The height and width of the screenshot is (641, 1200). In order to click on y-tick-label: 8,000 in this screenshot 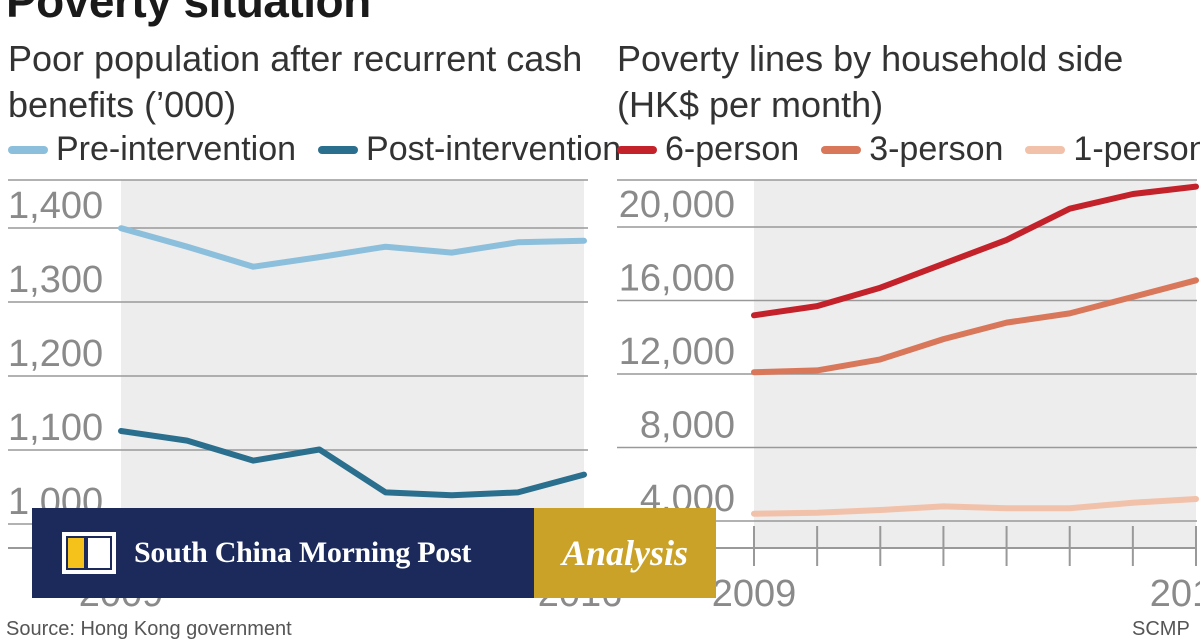, I will do `click(687, 426)`.